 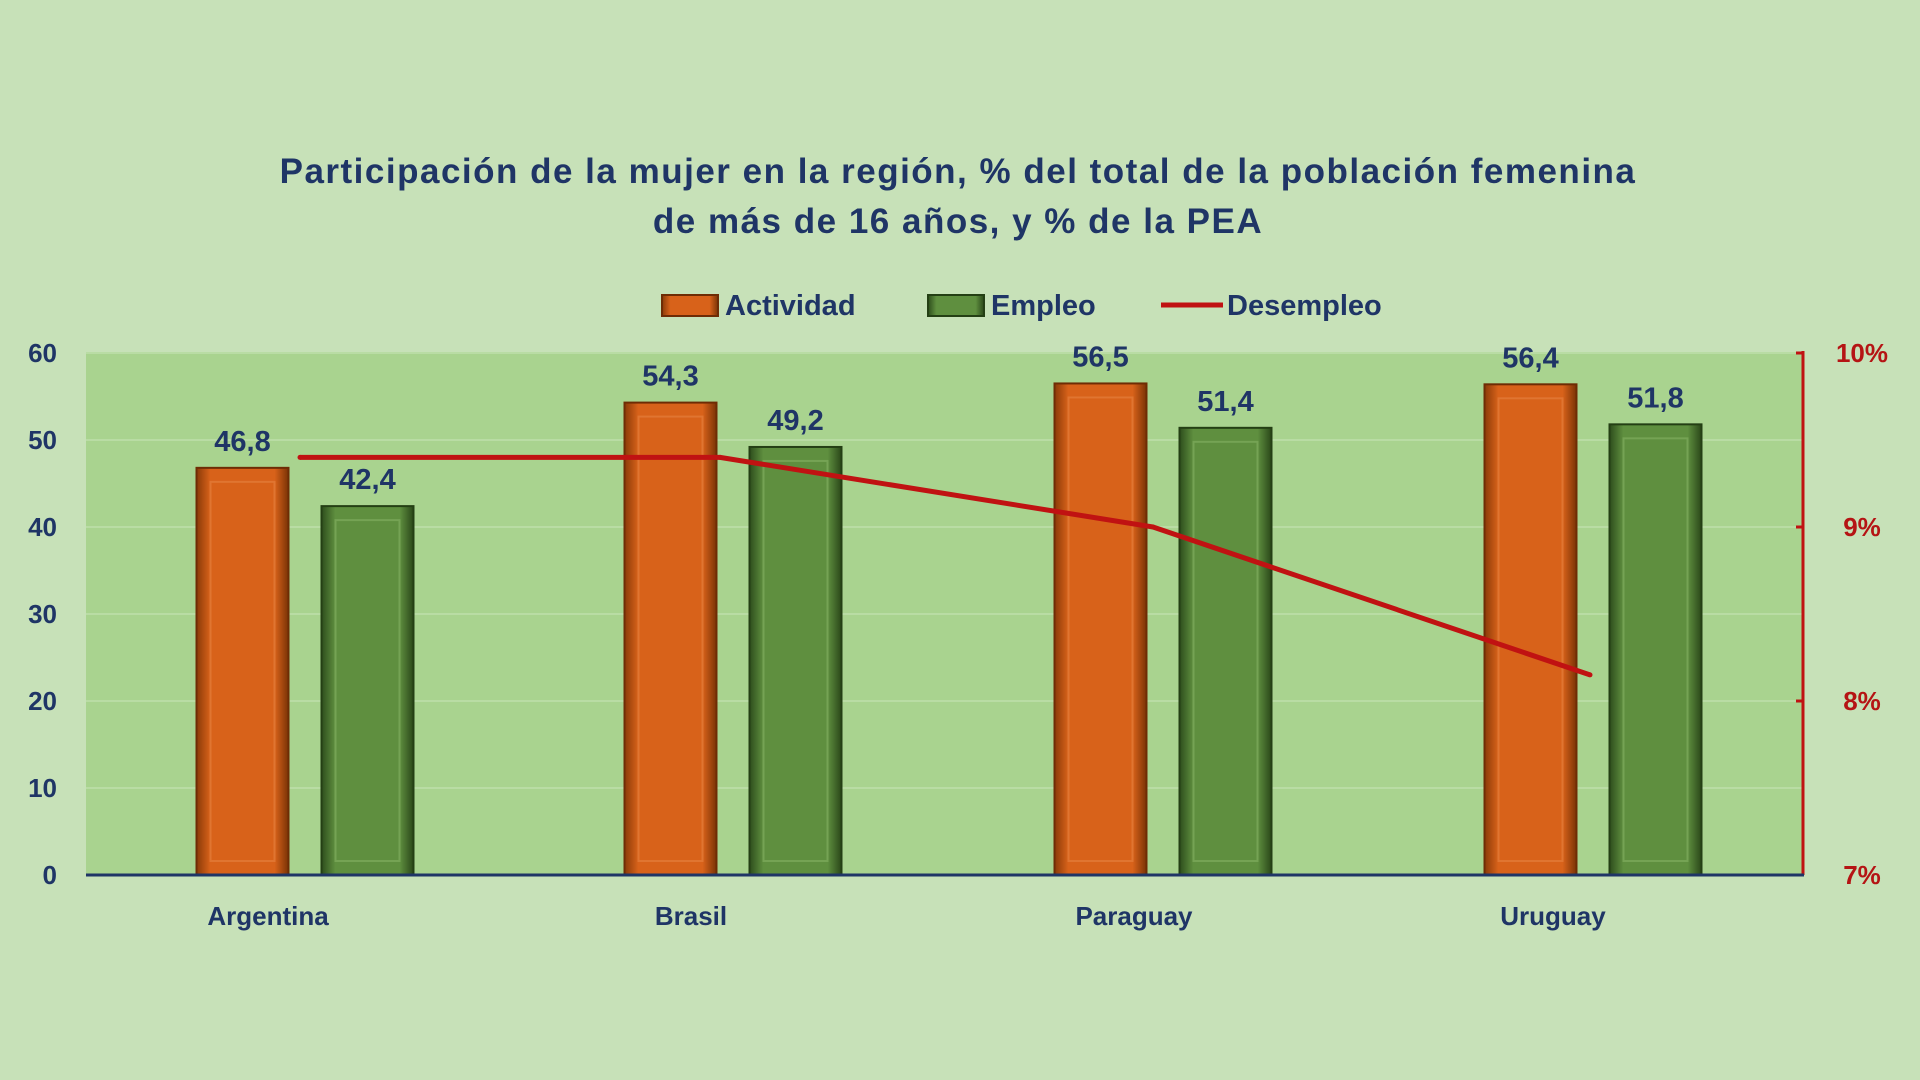 I want to click on bar-actividad-argentina, so click(x=242, y=671).